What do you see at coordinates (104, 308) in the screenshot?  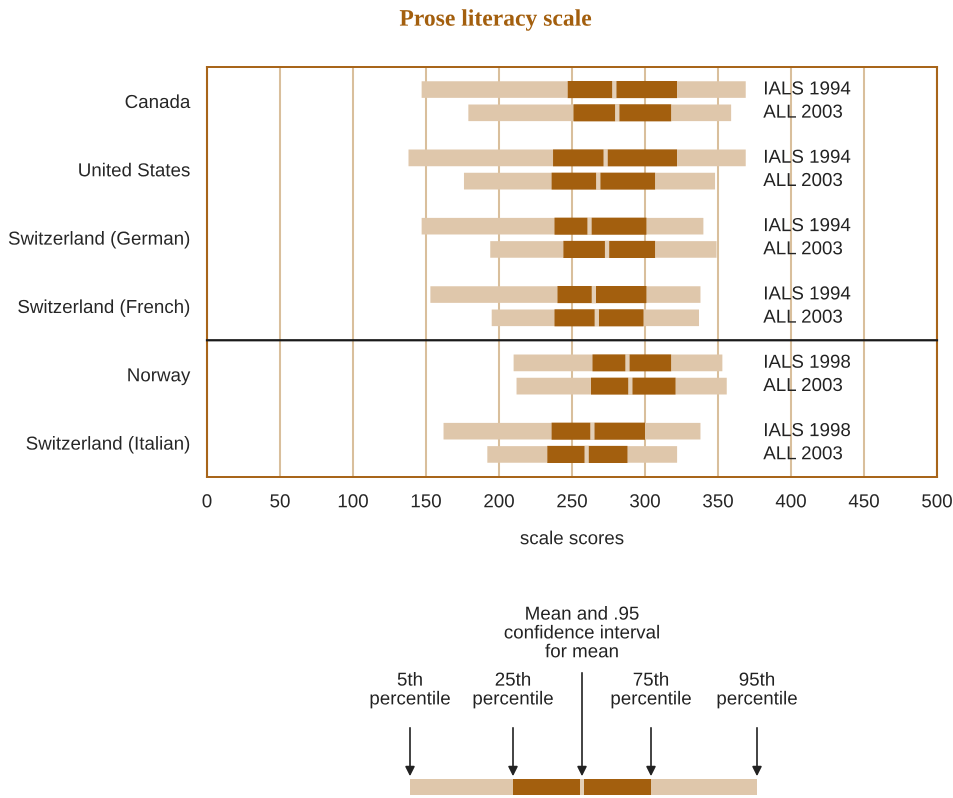 I see `y-tick-label: Switzerland (French)` at bounding box center [104, 308].